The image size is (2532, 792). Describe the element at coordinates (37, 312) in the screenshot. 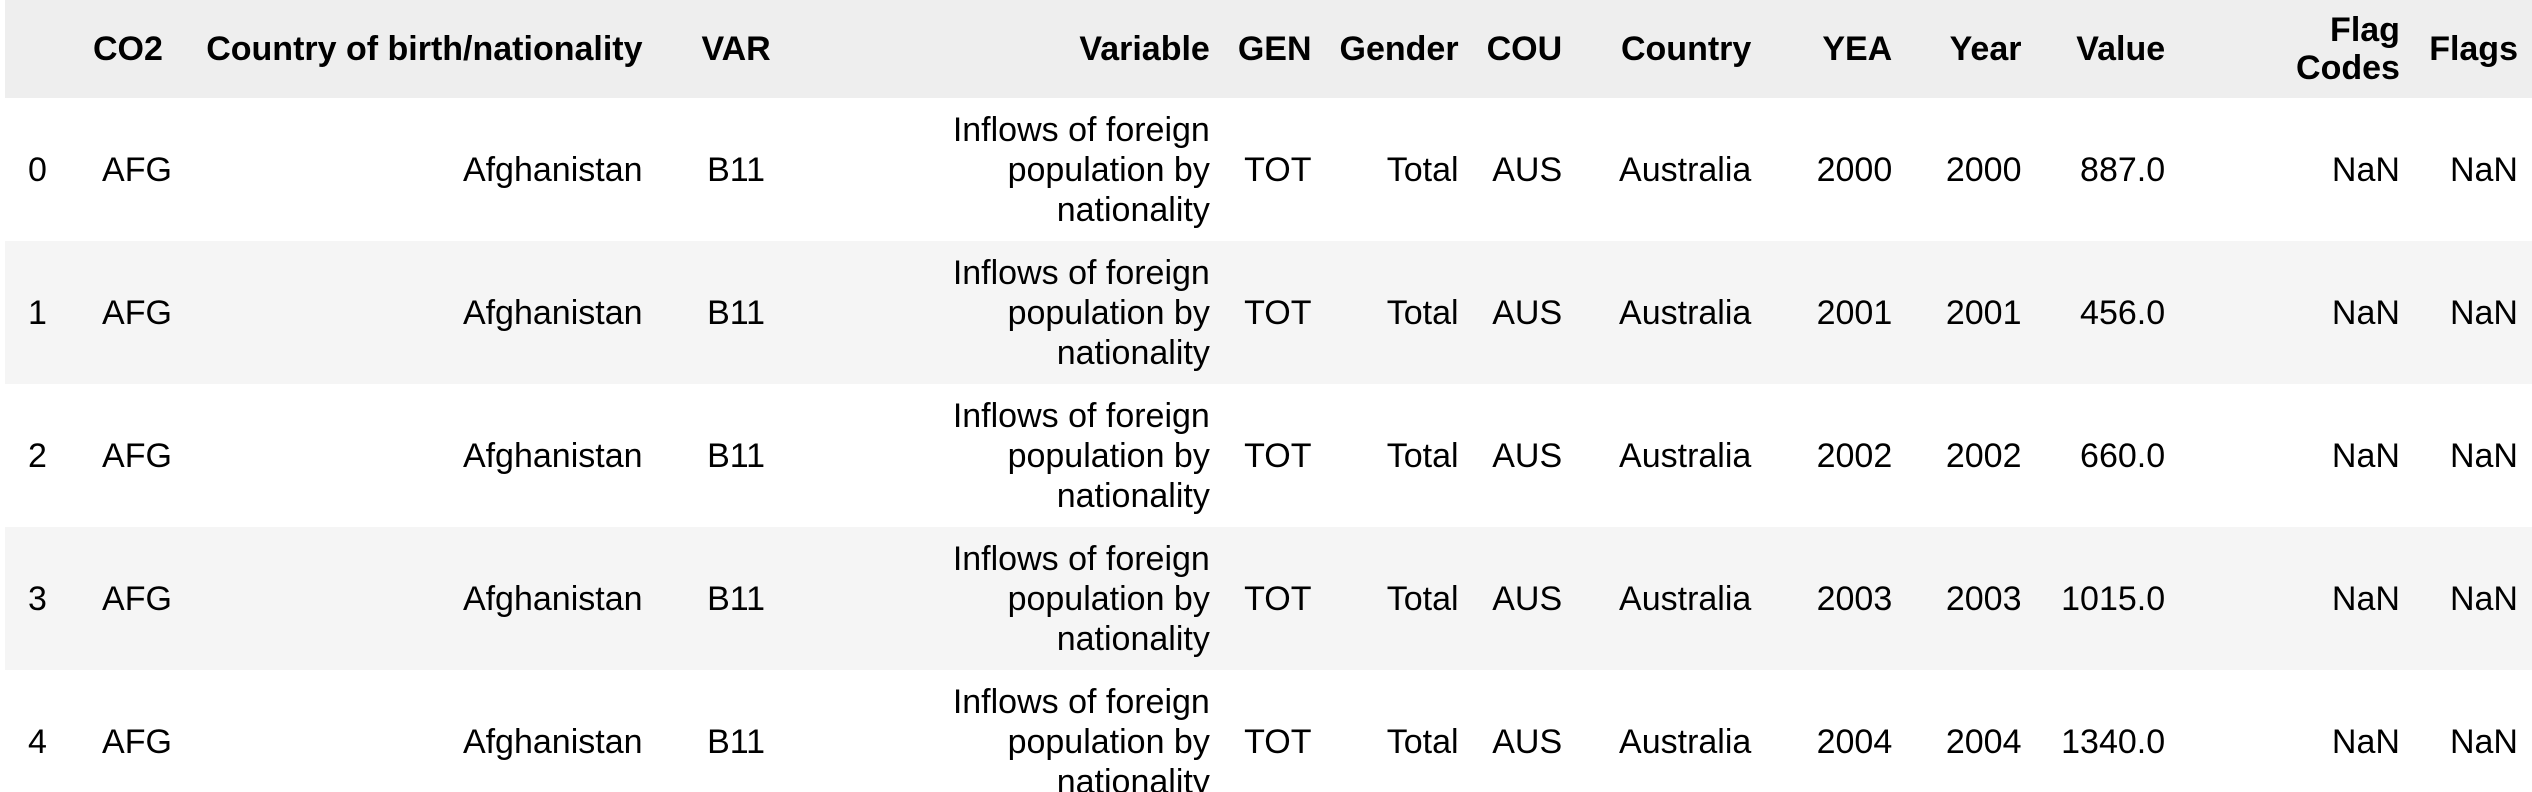

I see `row-index: 1` at that location.